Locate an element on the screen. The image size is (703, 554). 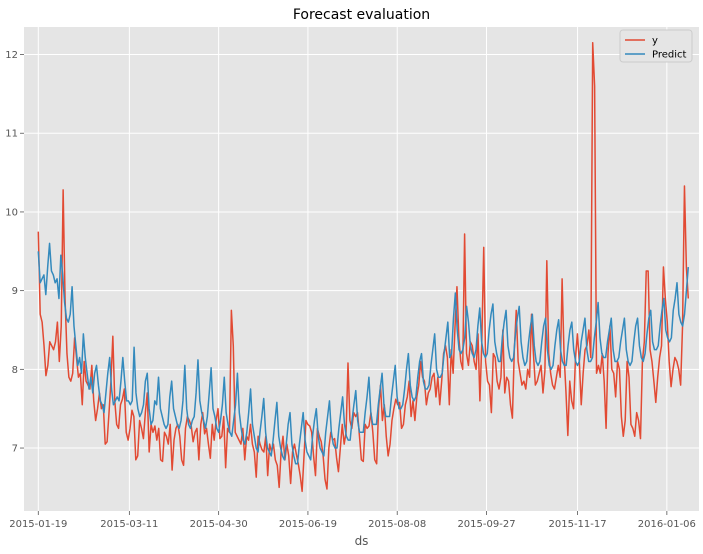
x-tick-label: 2015-01-19 is located at coordinates (38, 524).